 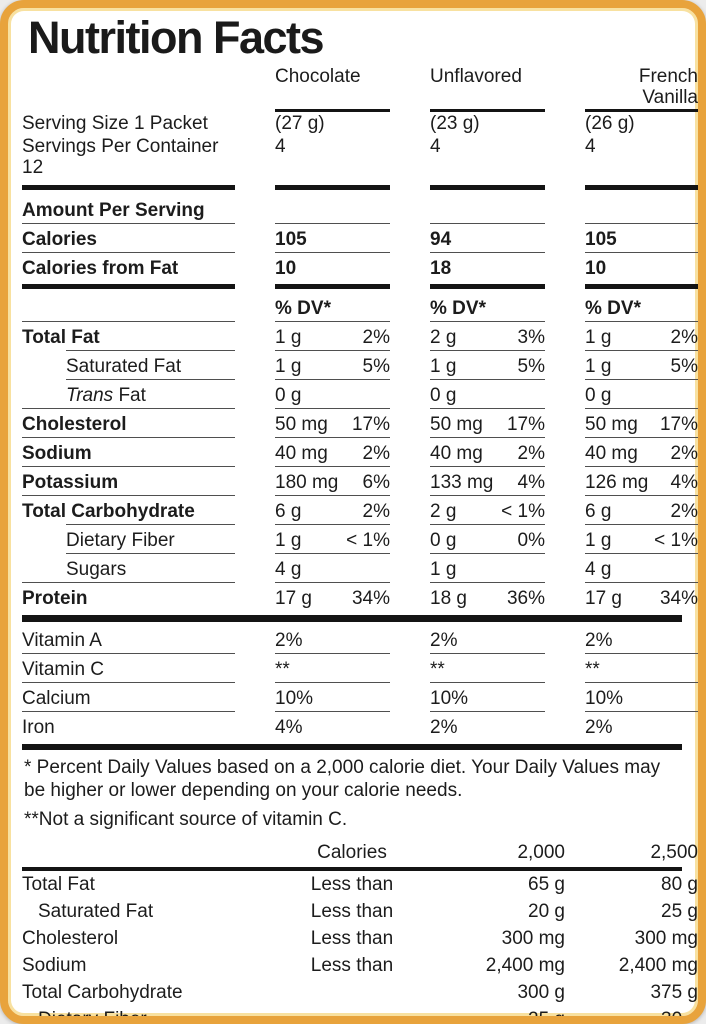 I want to click on cell-french-vanilla: 40 mg 2%, so click(x=641, y=452).